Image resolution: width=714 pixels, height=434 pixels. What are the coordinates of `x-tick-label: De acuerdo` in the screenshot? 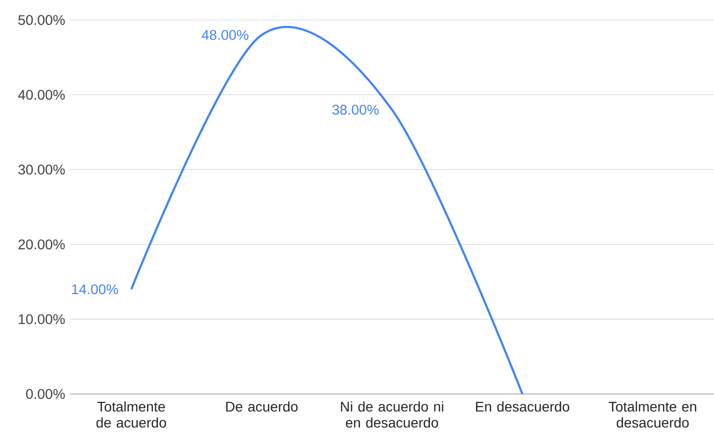 It's located at (262, 406).